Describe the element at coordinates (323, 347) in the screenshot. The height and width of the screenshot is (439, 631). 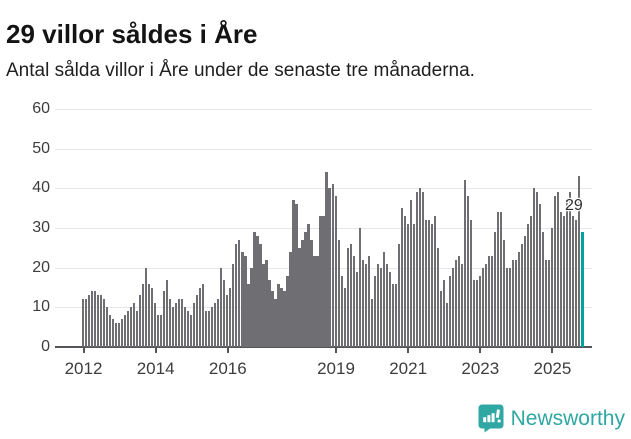
I see `x-axis-line` at that location.